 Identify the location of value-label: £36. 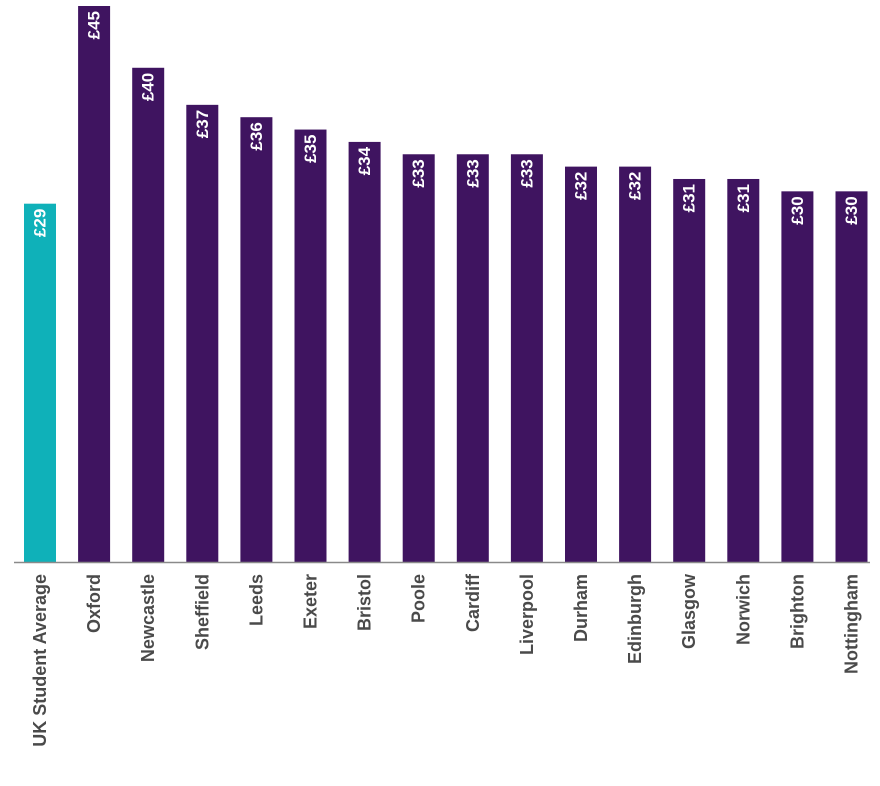
(256, 136).